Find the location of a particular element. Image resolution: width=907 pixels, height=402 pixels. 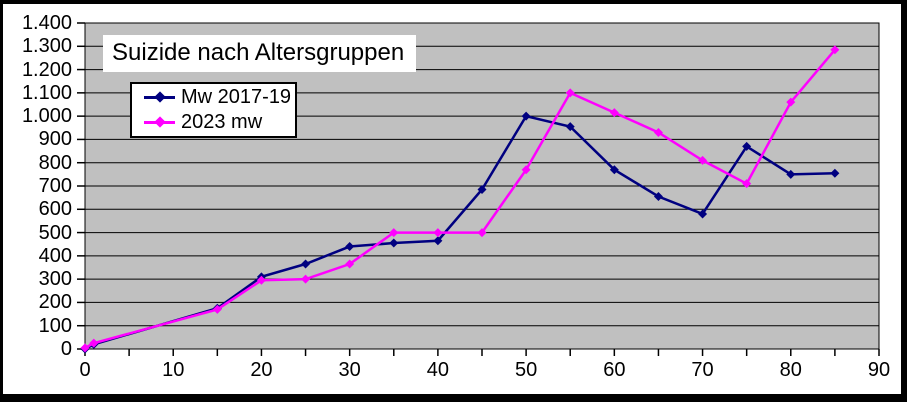

y-tick-label: 700 is located at coordinates (55, 186).